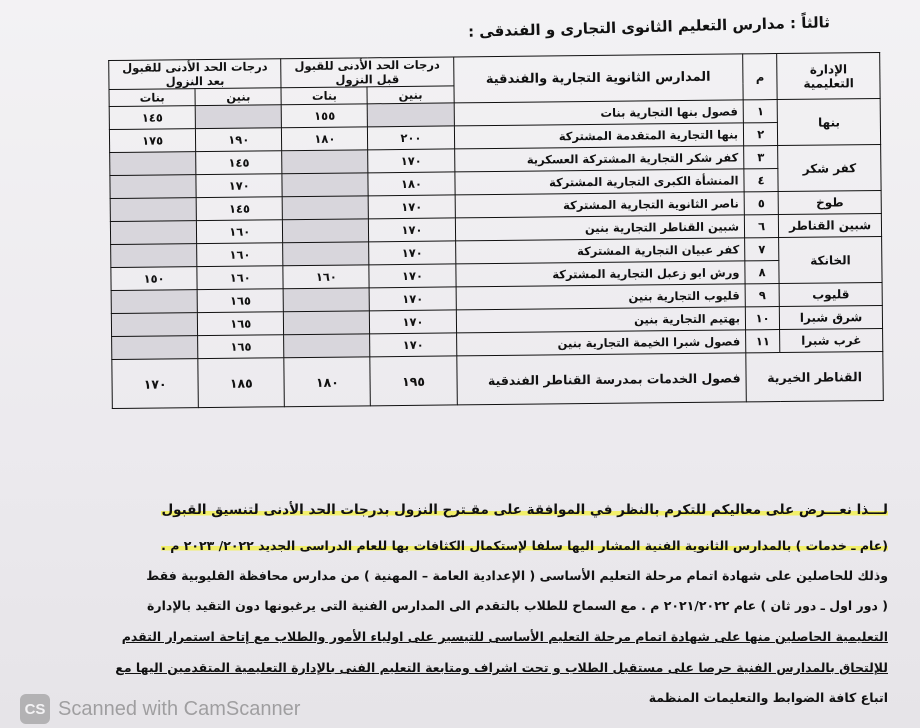  I want to click on watermark-text: Scanned with CamScanner, so click(179, 708).